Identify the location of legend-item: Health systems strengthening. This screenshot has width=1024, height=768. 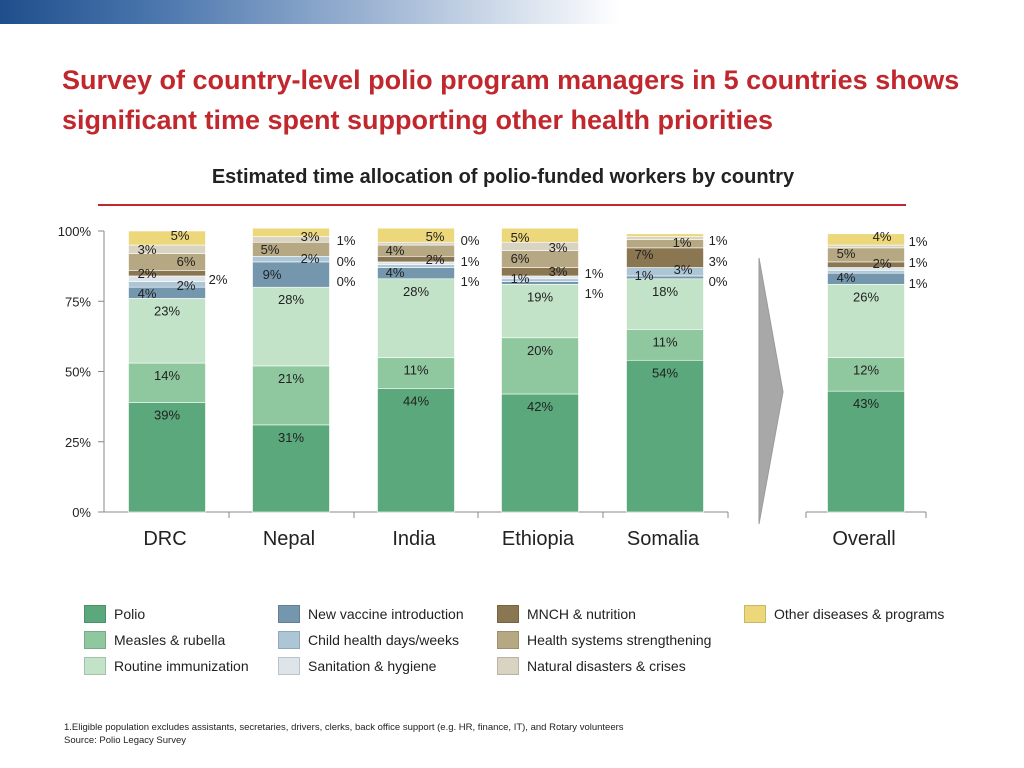
(604, 640).